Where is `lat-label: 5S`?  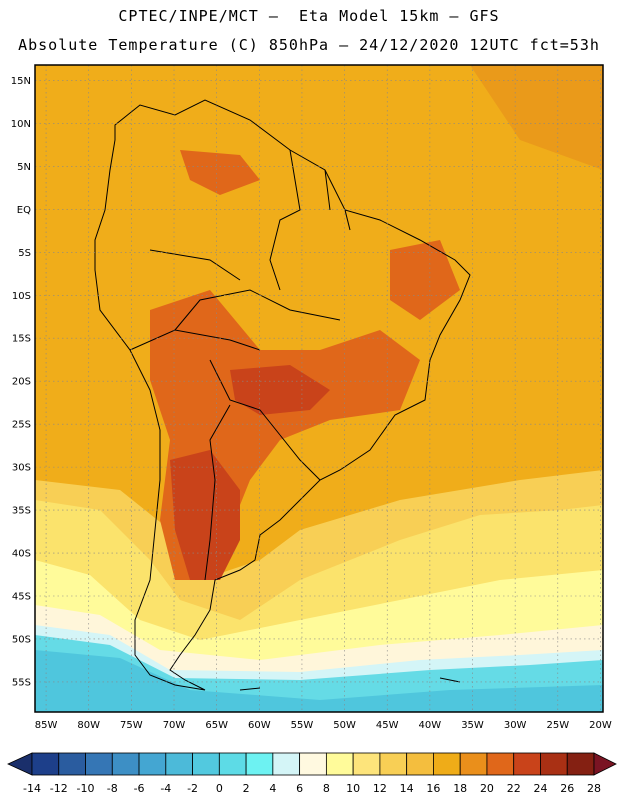 lat-label: 5S is located at coordinates (24, 253).